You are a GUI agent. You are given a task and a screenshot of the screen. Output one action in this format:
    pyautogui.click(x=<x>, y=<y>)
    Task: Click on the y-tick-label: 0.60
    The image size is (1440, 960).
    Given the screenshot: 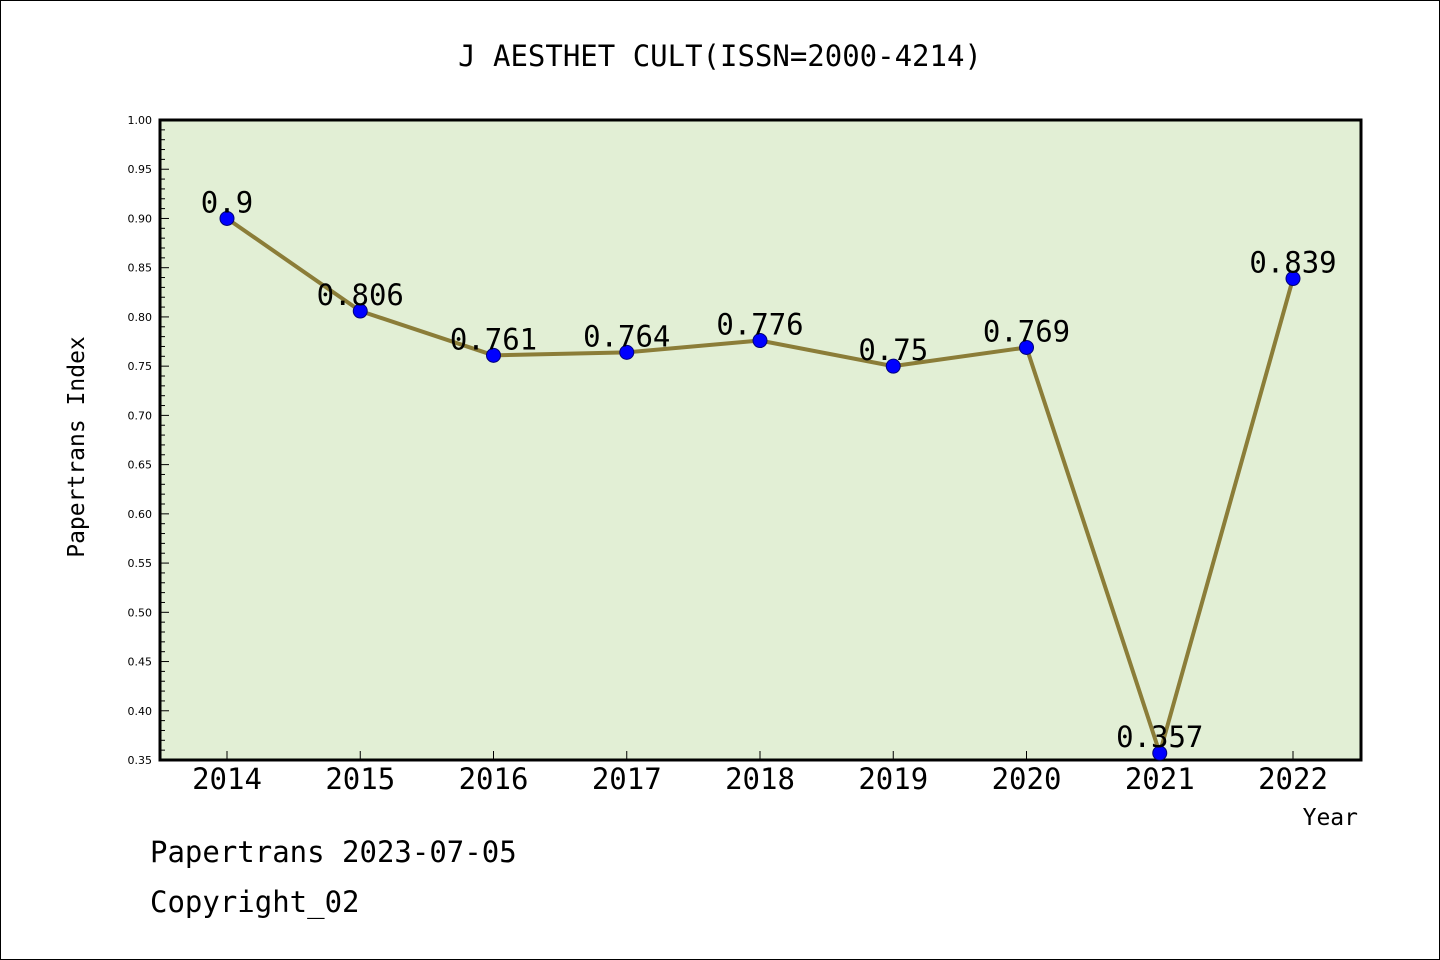 What is the action you would take?
    pyautogui.click(x=140, y=514)
    